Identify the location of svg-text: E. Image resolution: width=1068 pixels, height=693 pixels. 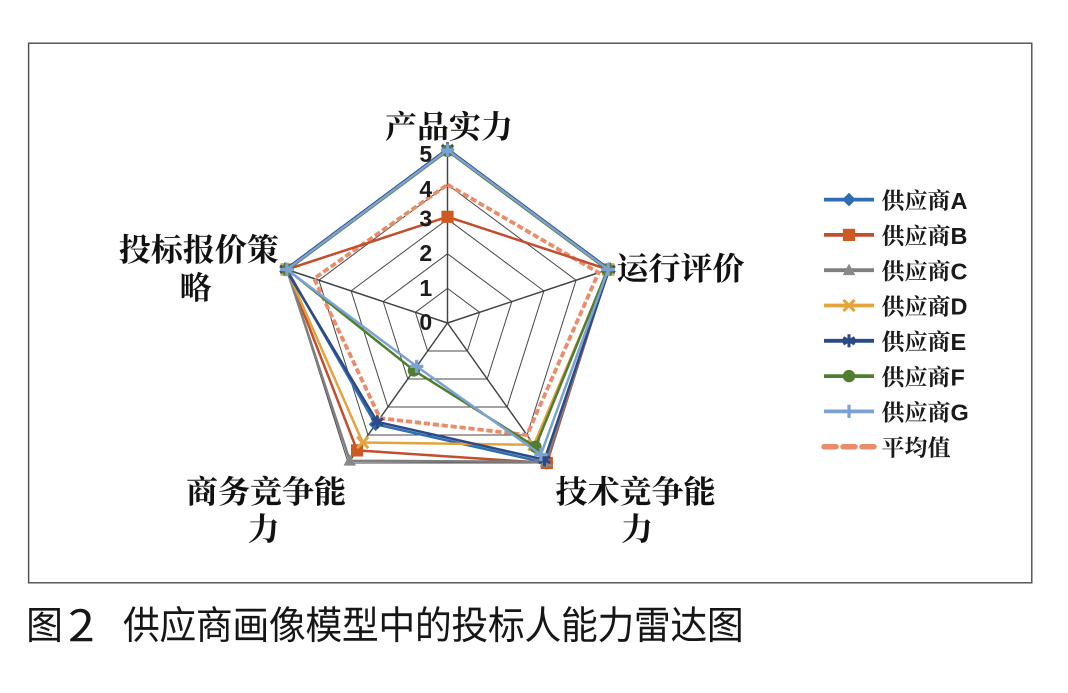
(959, 342).